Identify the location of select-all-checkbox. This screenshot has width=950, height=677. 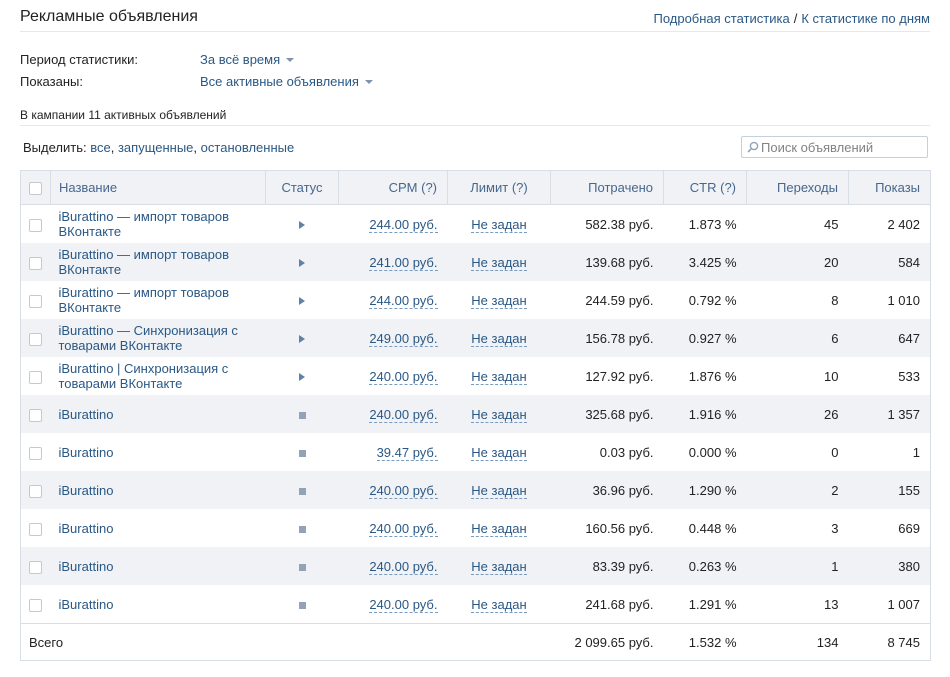
(35, 189).